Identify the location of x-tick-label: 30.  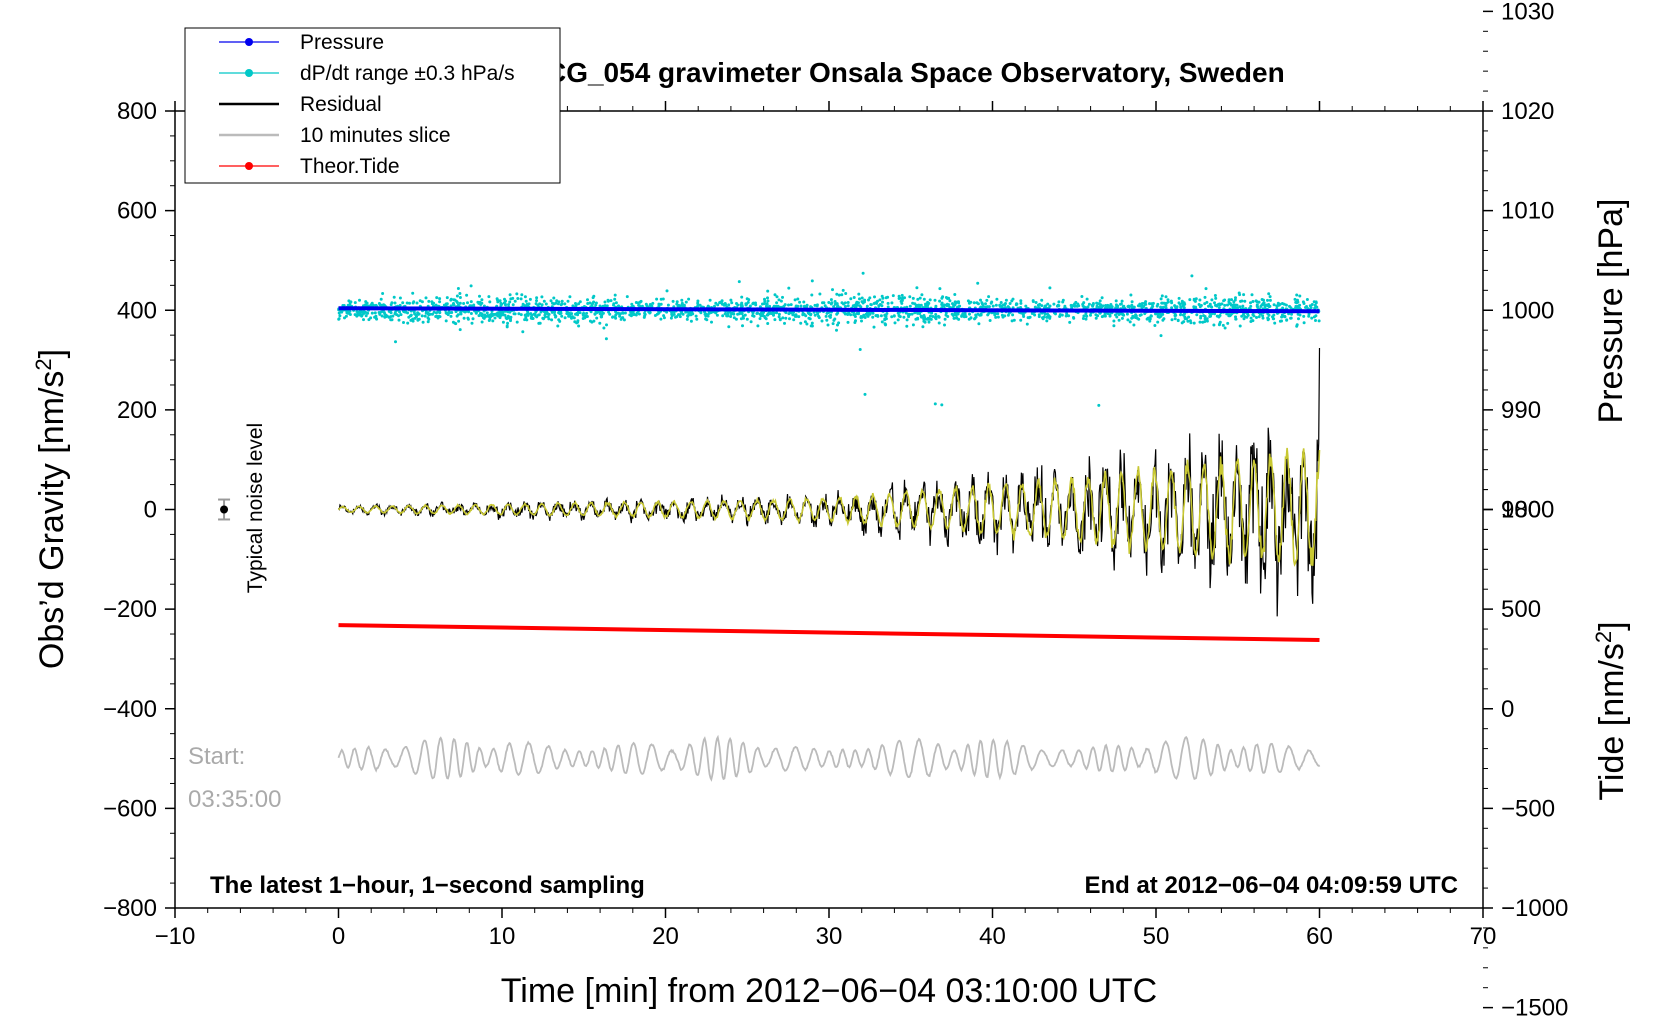
(829, 936).